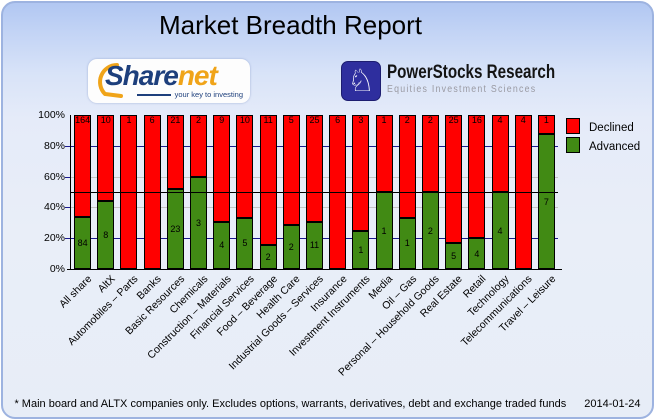 This screenshot has width=655, height=420. Describe the element at coordinates (83, 120) in the screenshot. I see `declined-count-label: 164` at that location.